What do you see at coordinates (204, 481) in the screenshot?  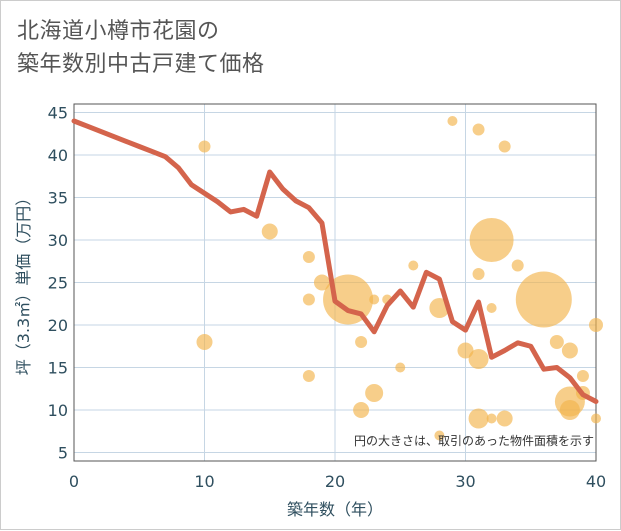 I see `x-tick-label: 10` at bounding box center [204, 481].